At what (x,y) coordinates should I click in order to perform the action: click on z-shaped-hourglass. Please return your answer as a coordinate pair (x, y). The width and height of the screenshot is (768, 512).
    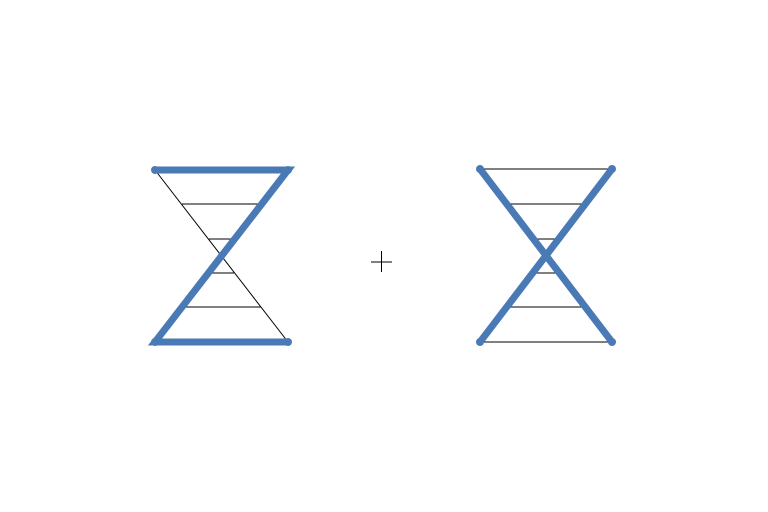
    Looking at the image, I should click on (221, 256).